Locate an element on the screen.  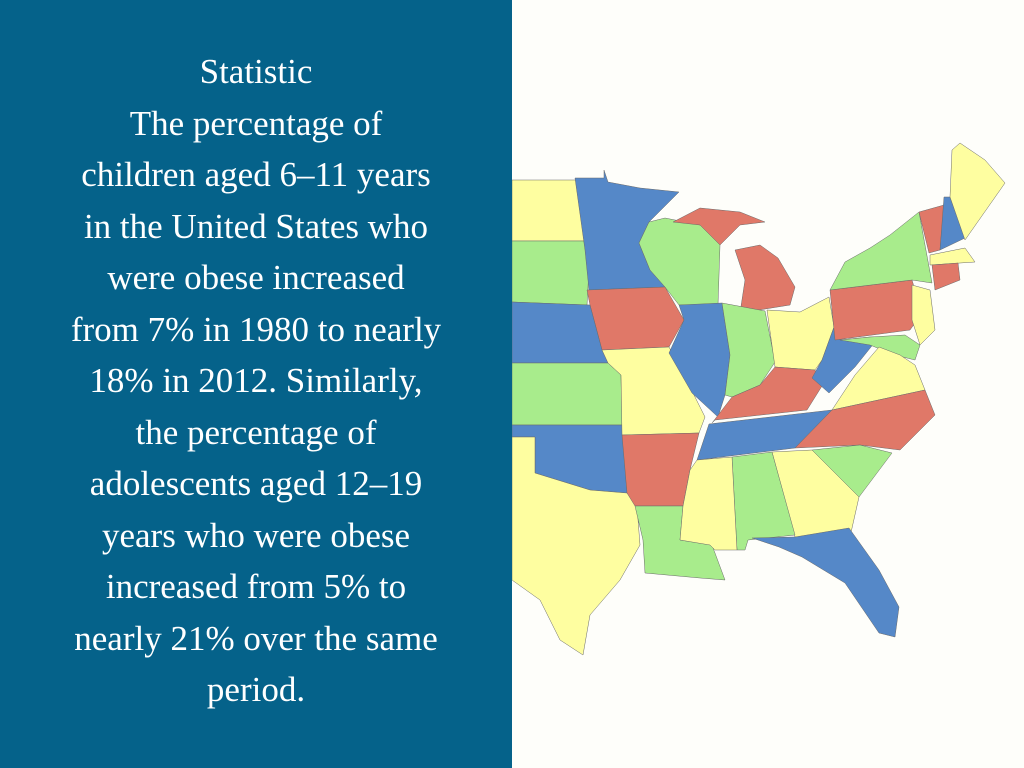
body-line: from 7% in 1980 to nearly is located at coordinates (256, 329).